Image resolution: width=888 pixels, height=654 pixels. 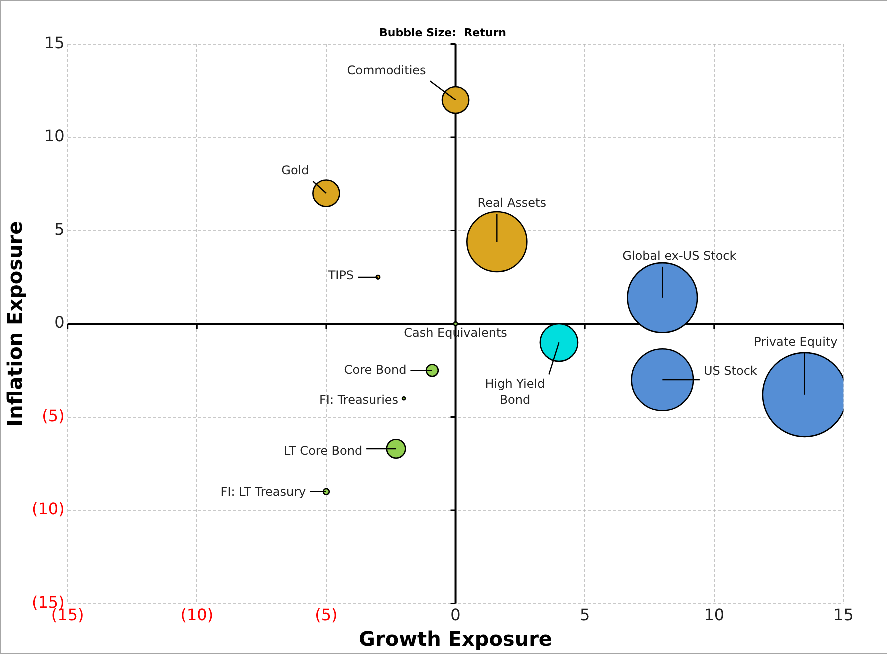 I want to click on chart-subtitle: Bubble Size: Return, so click(x=443, y=33).